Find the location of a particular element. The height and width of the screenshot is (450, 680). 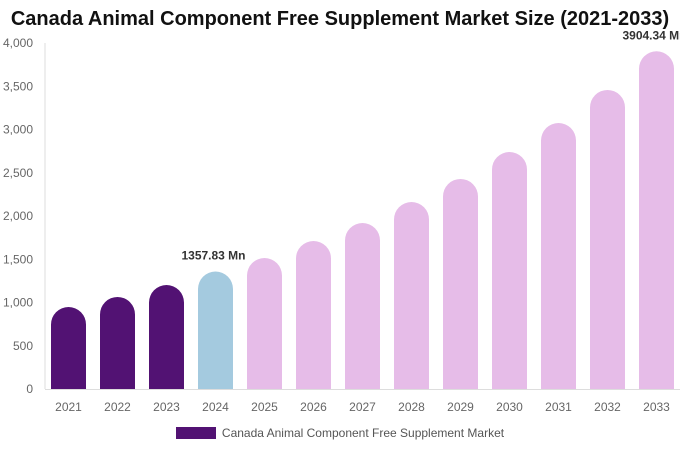

legend-swatch is located at coordinates (195, 433).